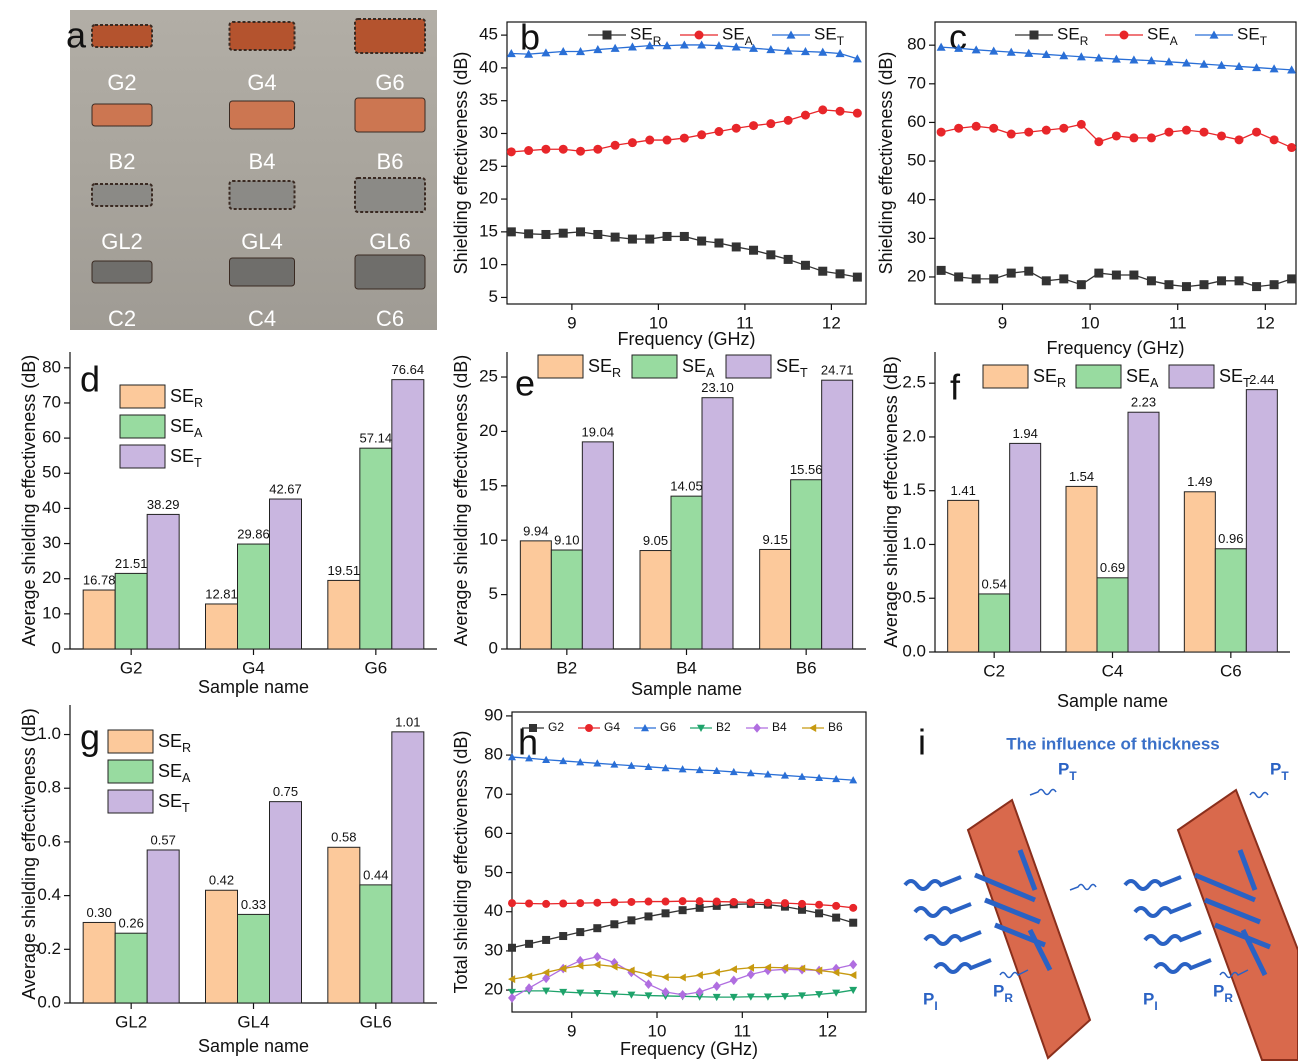 This screenshot has width=1298, height=1061. Describe the element at coordinates (1025, 433) in the screenshot. I see `value-label: 1.94` at that location.